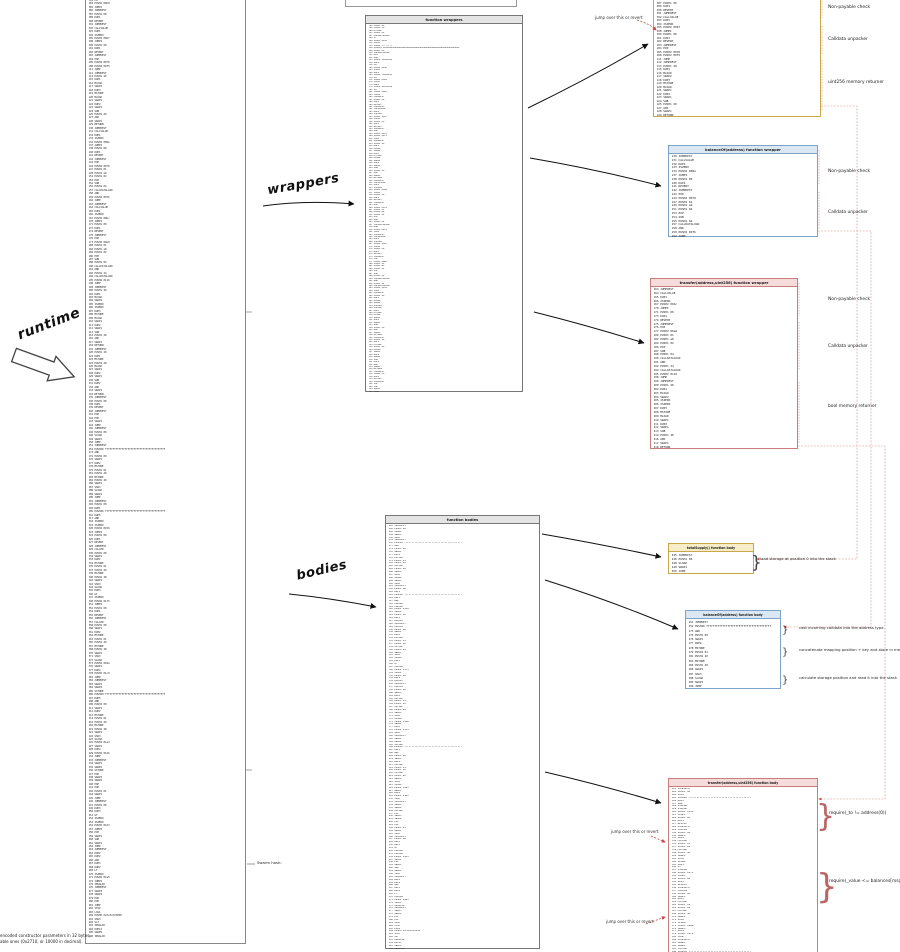 Image resolution: width=900 pixels, height=952 pixels. Describe the element at coordinates (94, 905) in the screenshot. I see `code-line: 481 JUMP` at that location.